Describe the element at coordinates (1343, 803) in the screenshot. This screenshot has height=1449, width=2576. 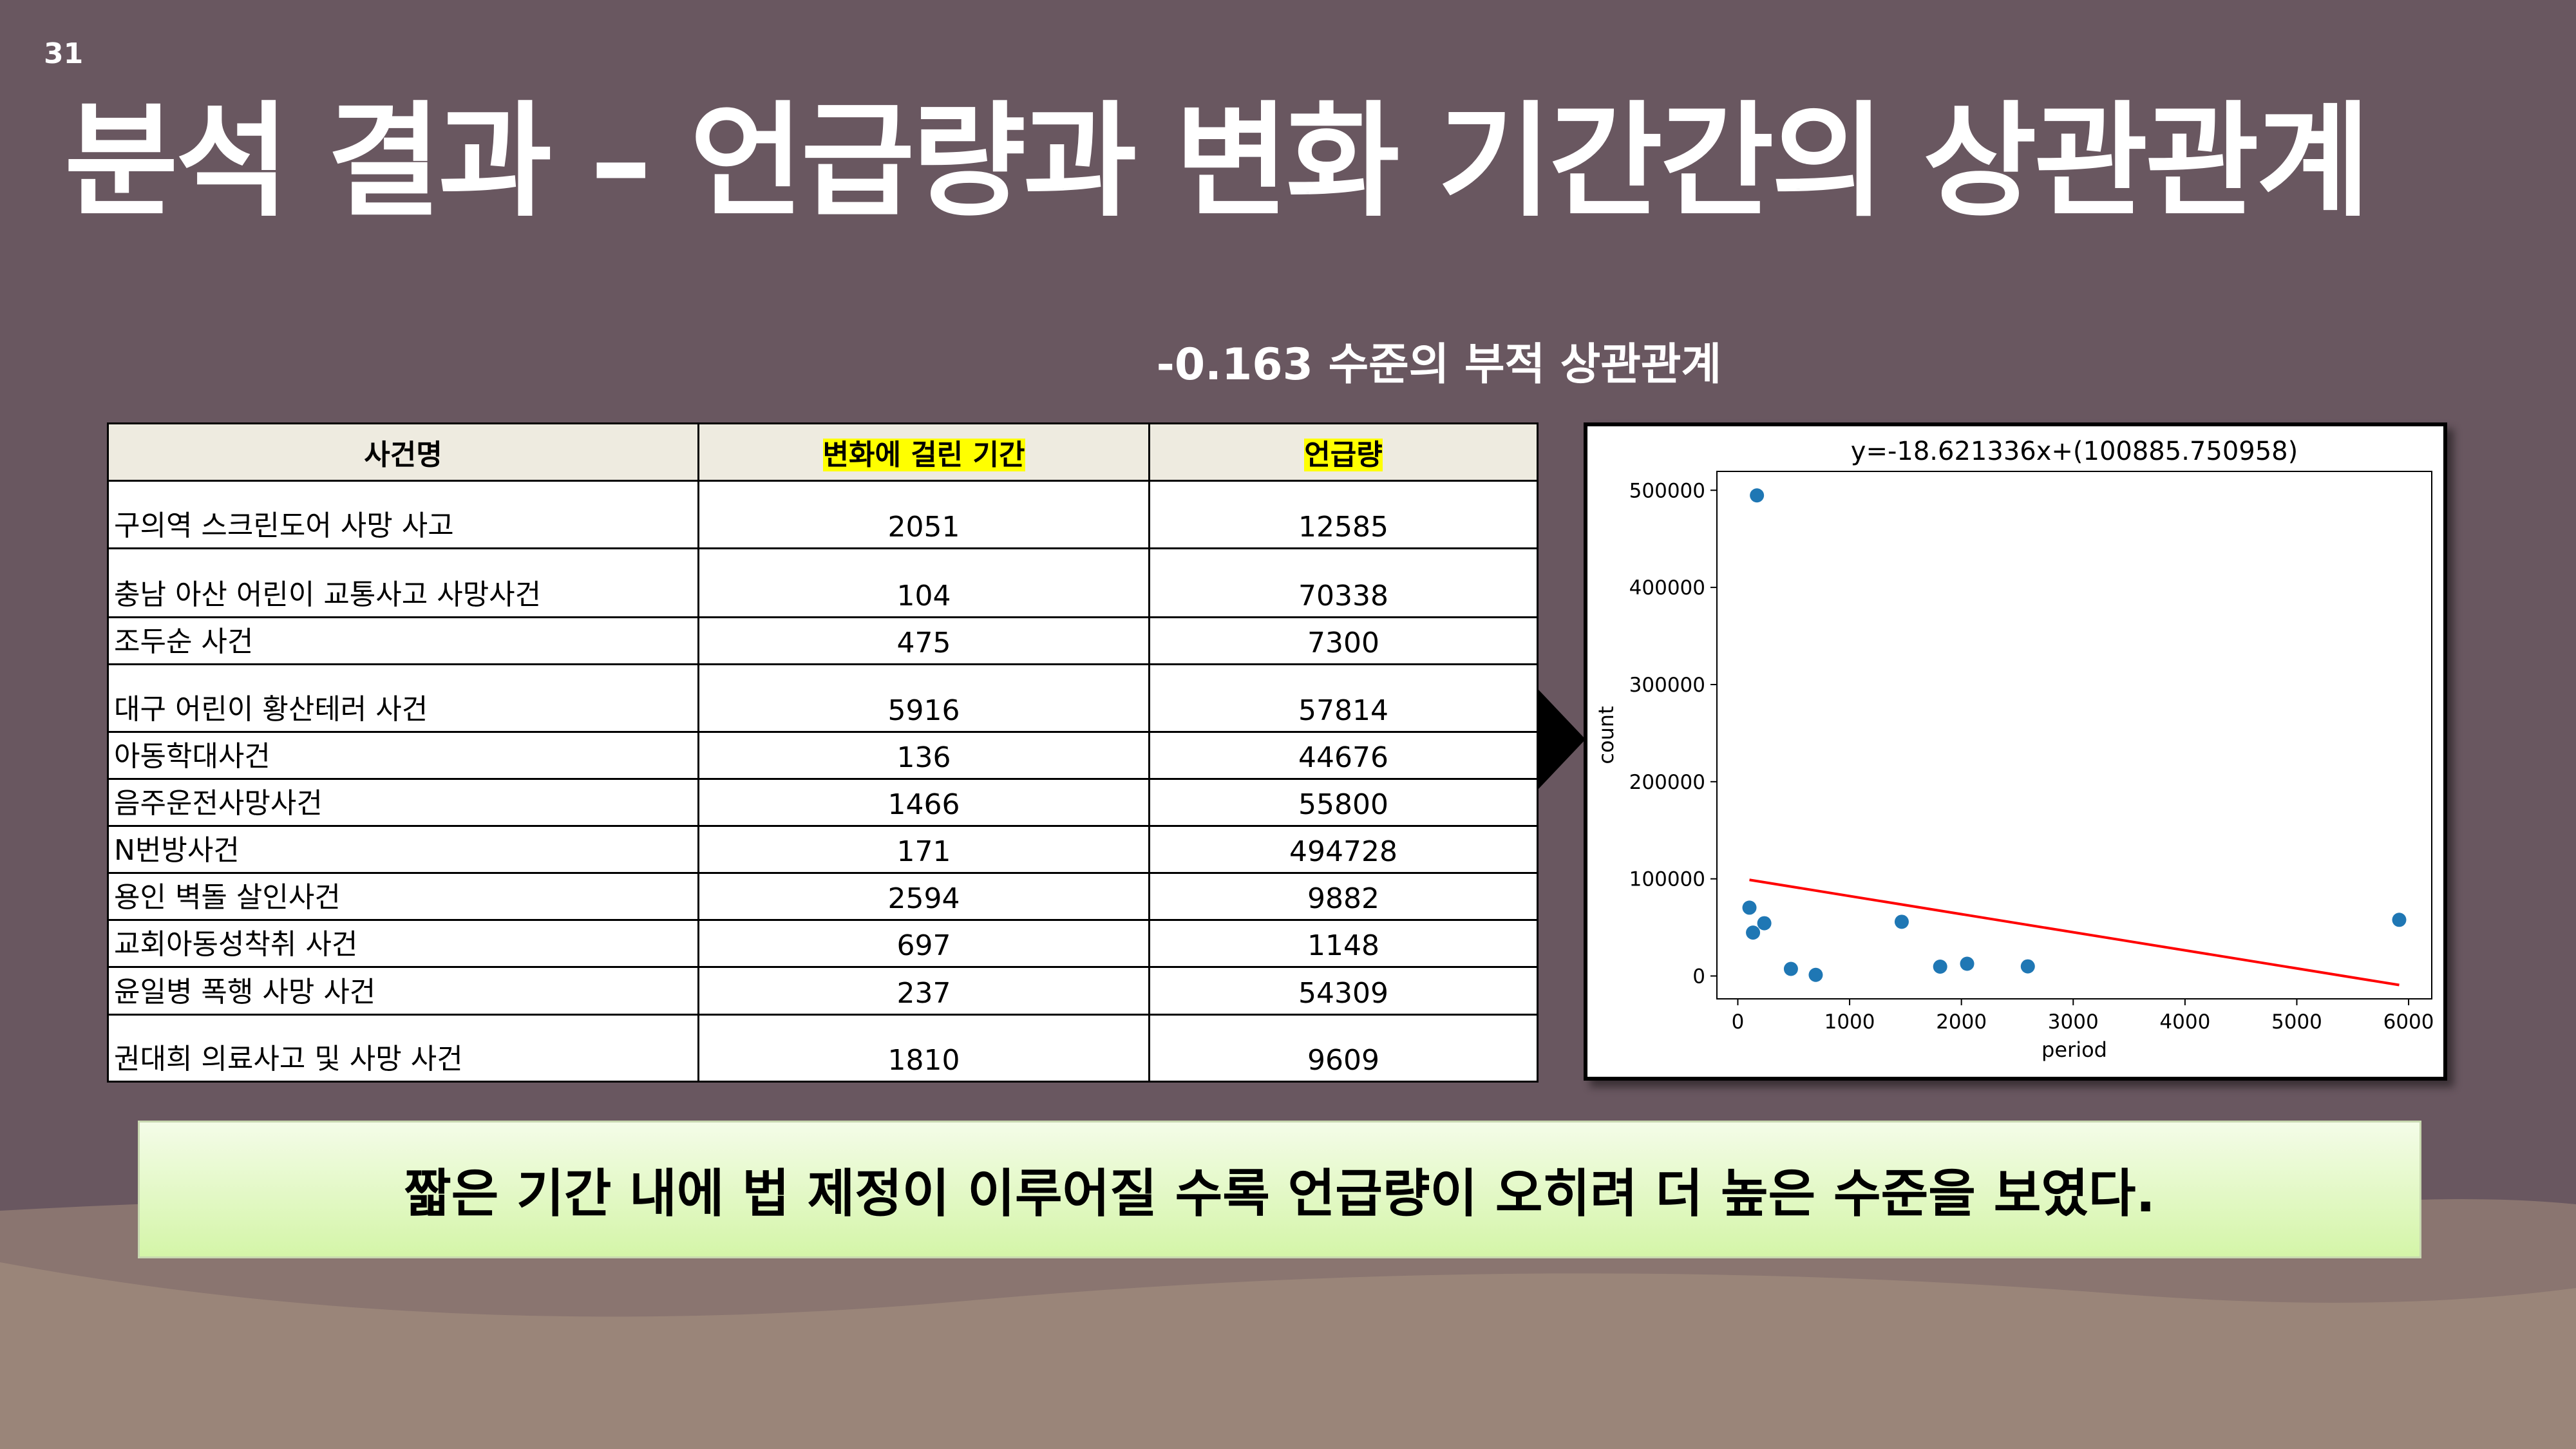
I see `table-cell: 55800` at that location.